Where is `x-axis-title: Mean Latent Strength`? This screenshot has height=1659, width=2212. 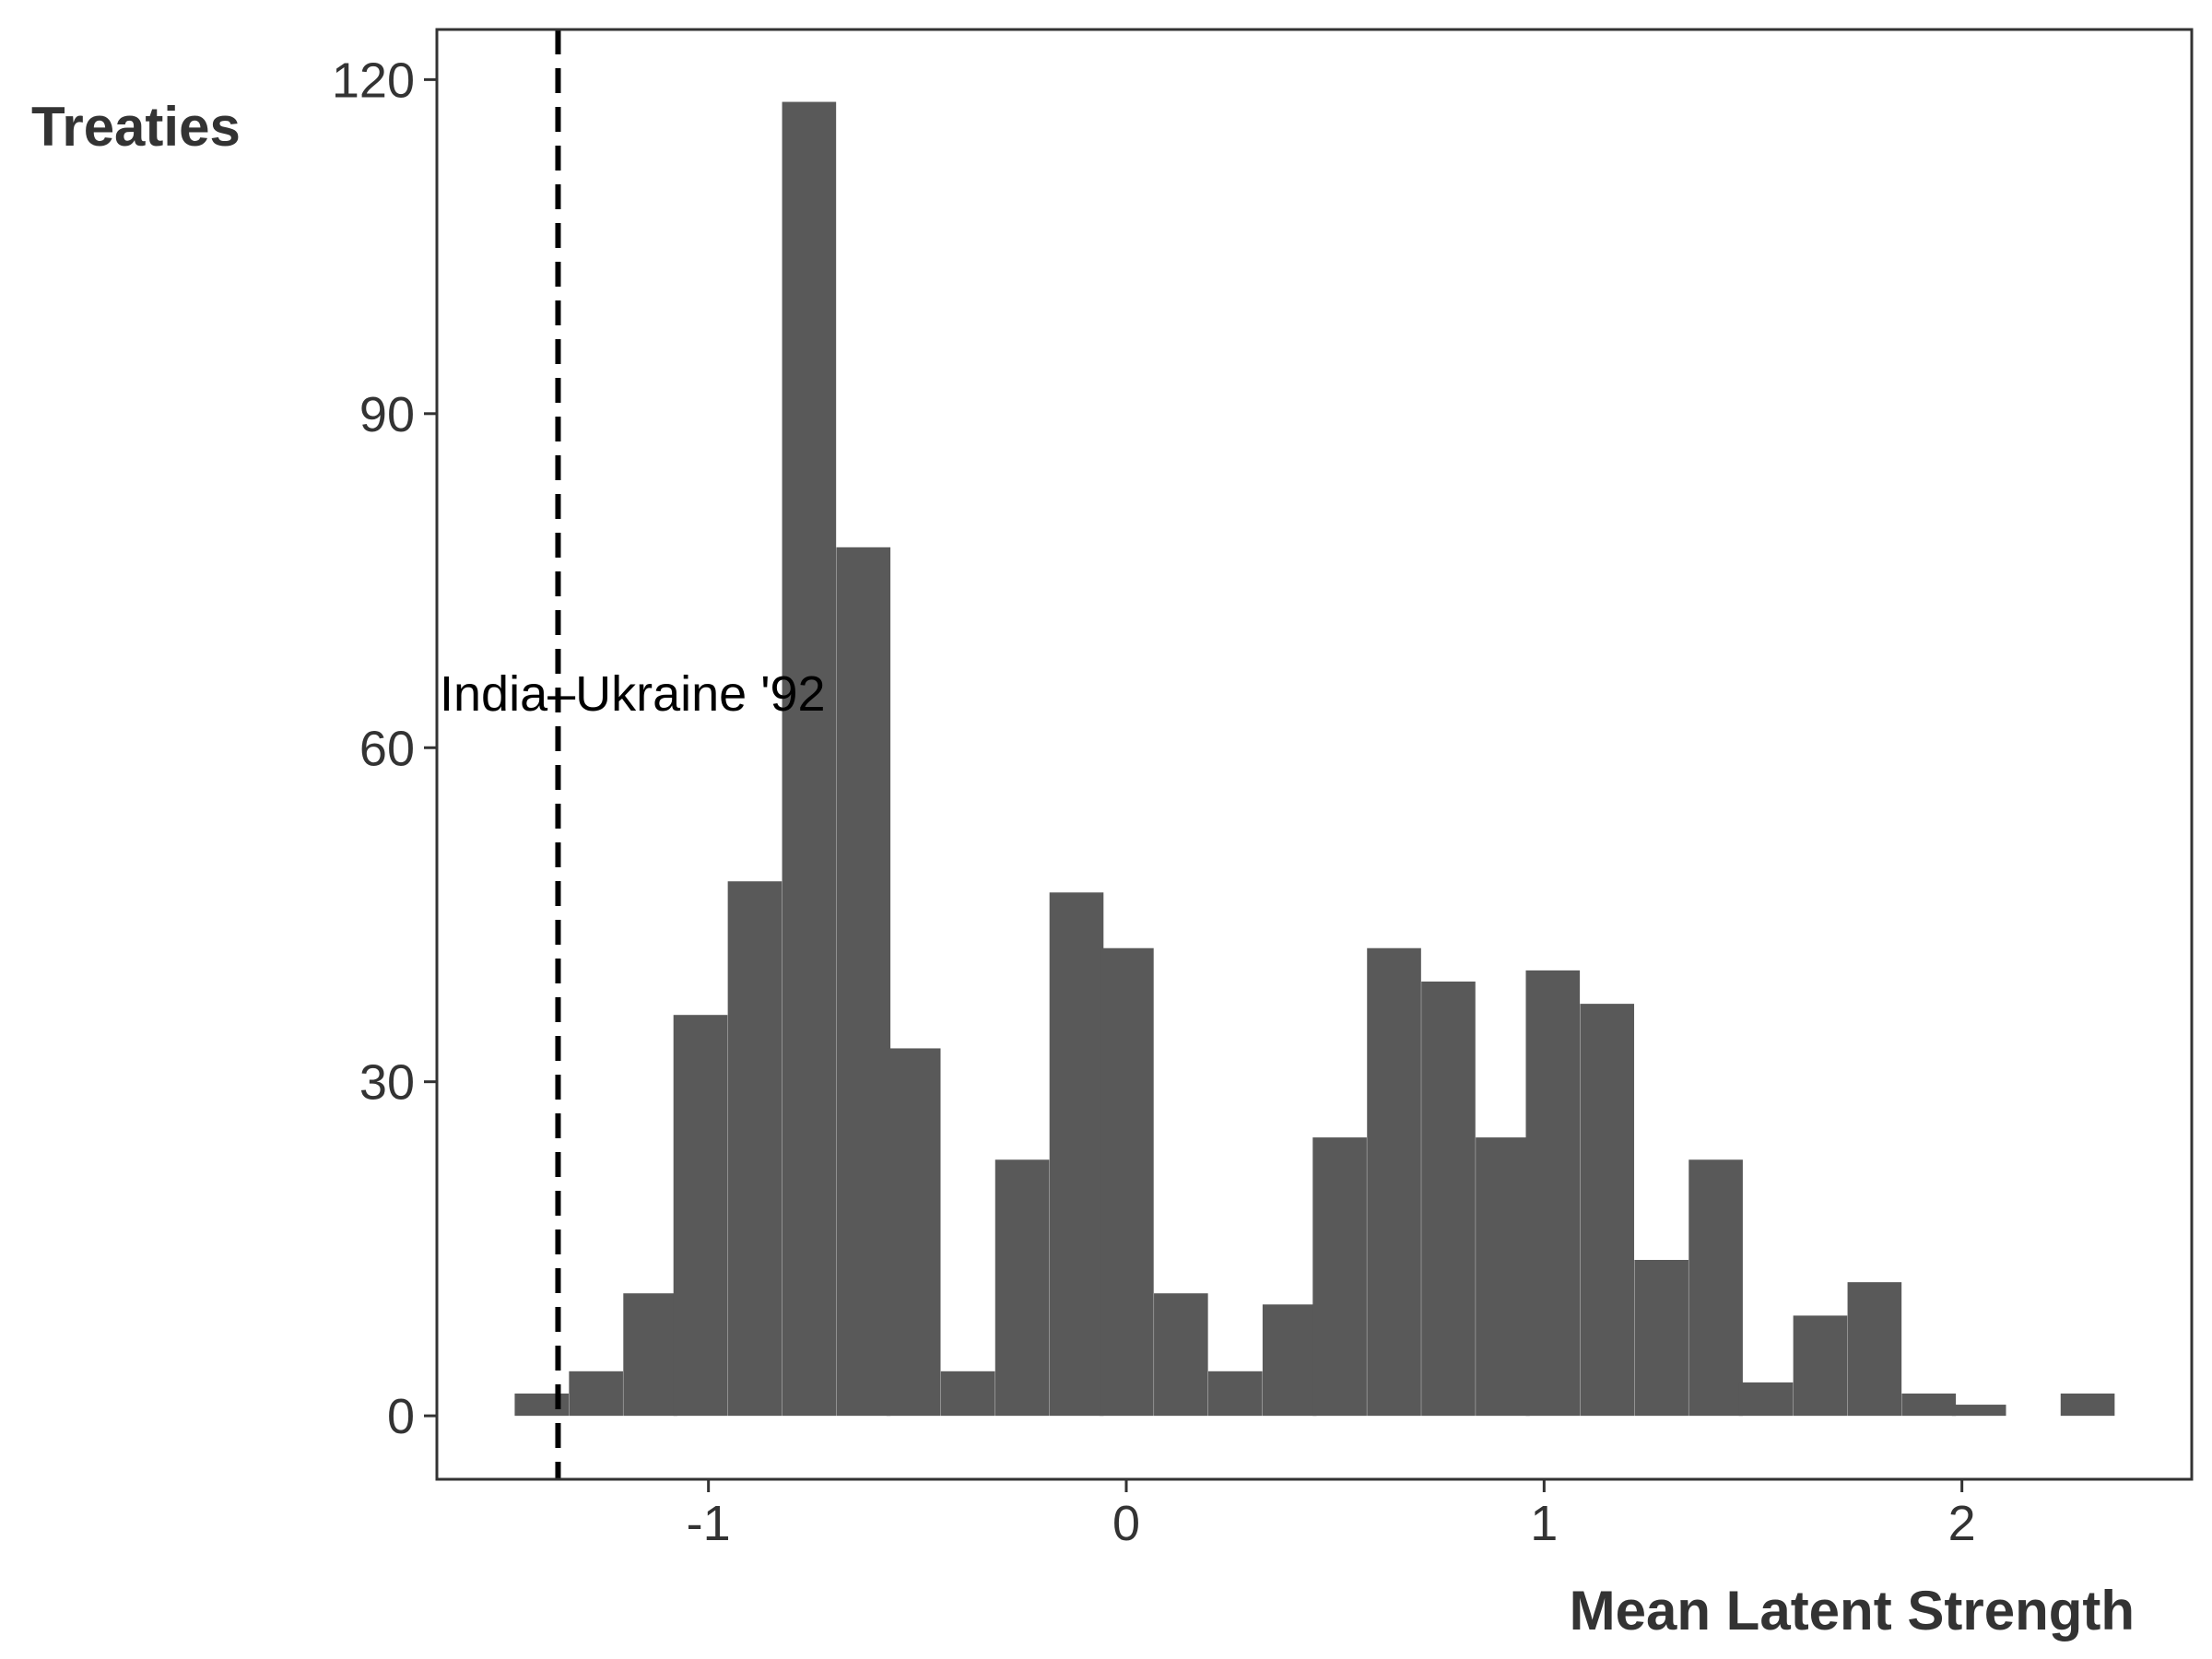 x-axis-title: Mean Latent Strength is located at coordinates (1852, 1610).